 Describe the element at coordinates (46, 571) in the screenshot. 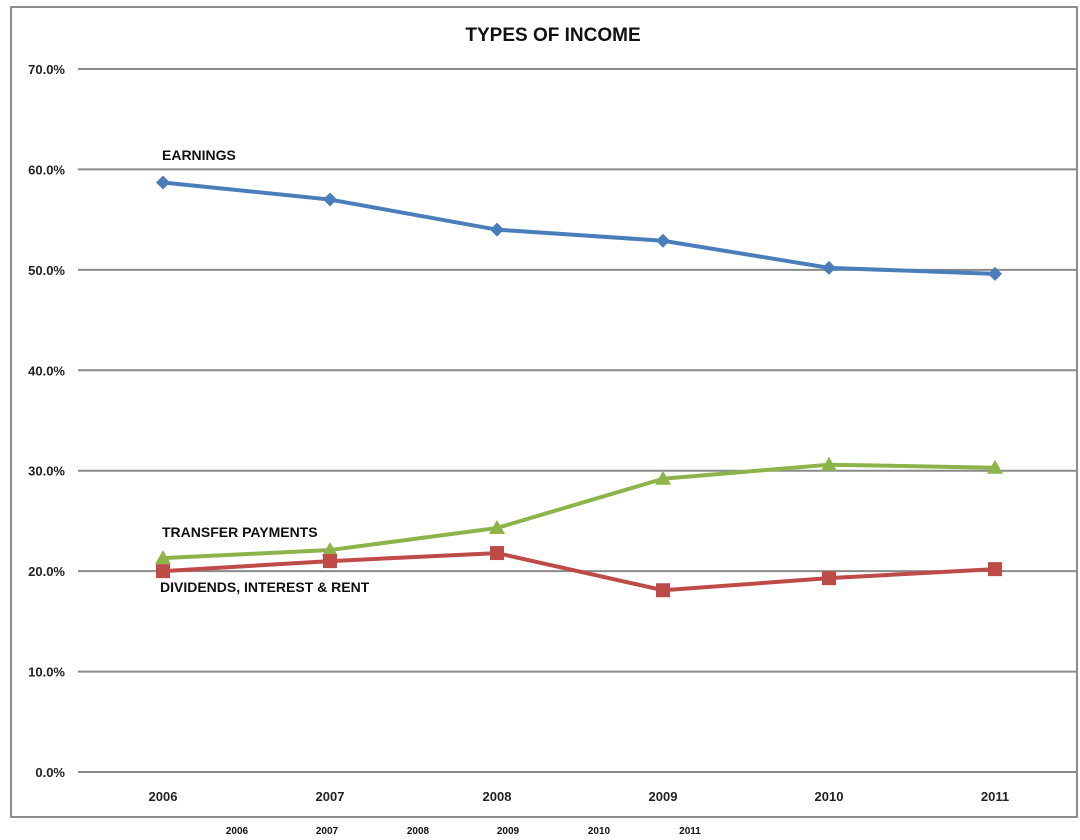

I see `y-tick-label: 20.0%` at that location.